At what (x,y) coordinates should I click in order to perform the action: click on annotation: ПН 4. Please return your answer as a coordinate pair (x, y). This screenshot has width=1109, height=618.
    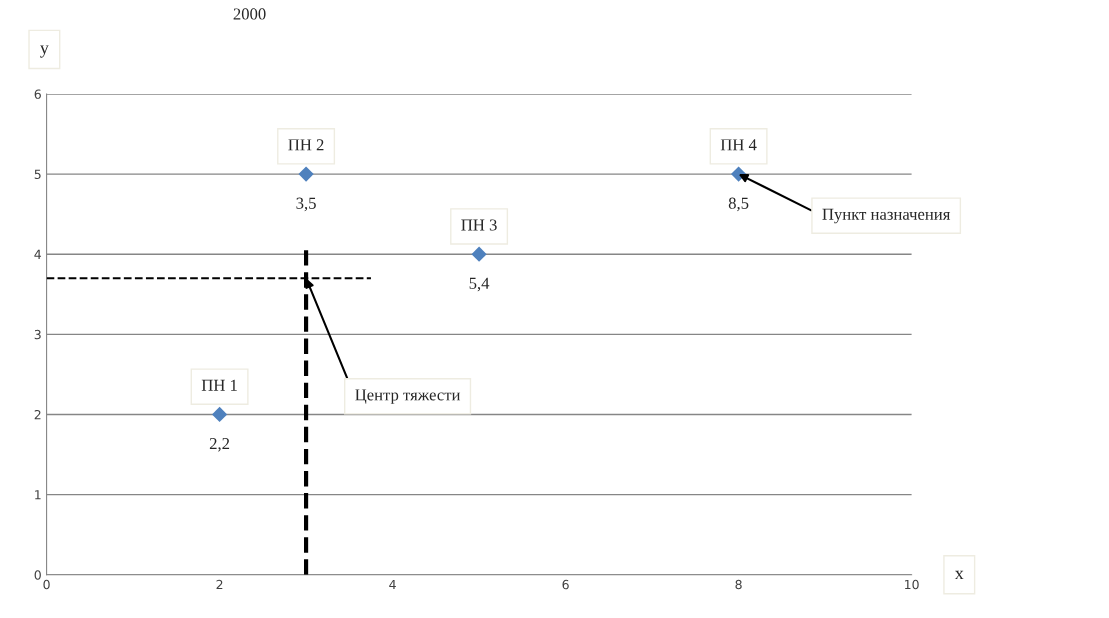
    Looking at the image, I should click on (738, 145).